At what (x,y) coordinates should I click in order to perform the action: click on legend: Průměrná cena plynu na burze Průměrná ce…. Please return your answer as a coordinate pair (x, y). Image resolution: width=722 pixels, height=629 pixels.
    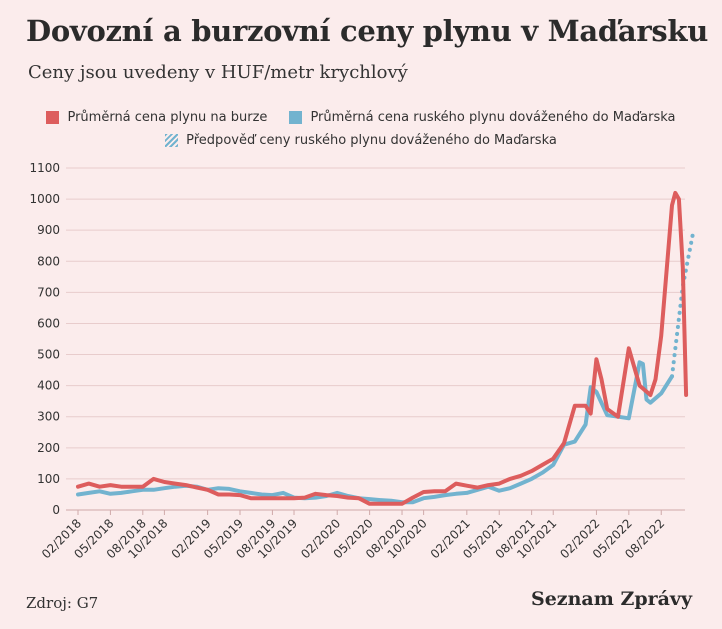
    Looking at the image, I should click on (361, 133).